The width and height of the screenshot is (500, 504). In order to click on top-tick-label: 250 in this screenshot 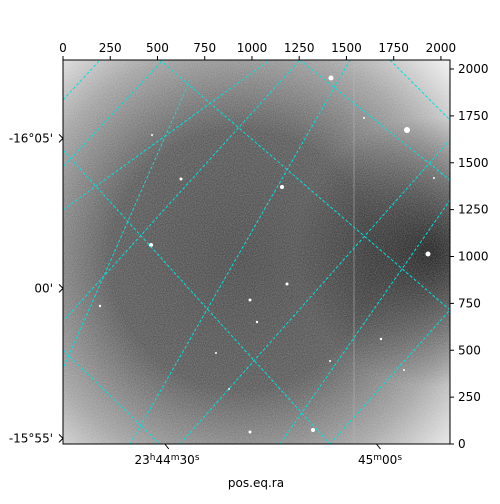, I will do `click(110, 48)`.